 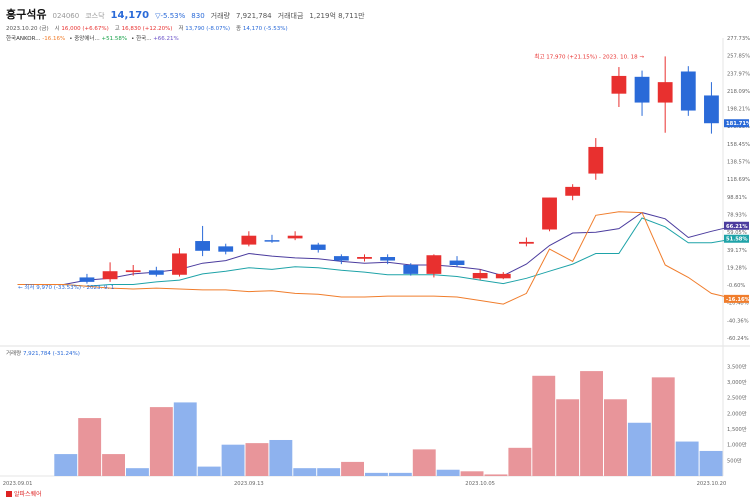 What do you see at coordinates (738, 163) in the screenshot?
I see `y-tick-label: 138.57%` at bounding box center [738, 163].